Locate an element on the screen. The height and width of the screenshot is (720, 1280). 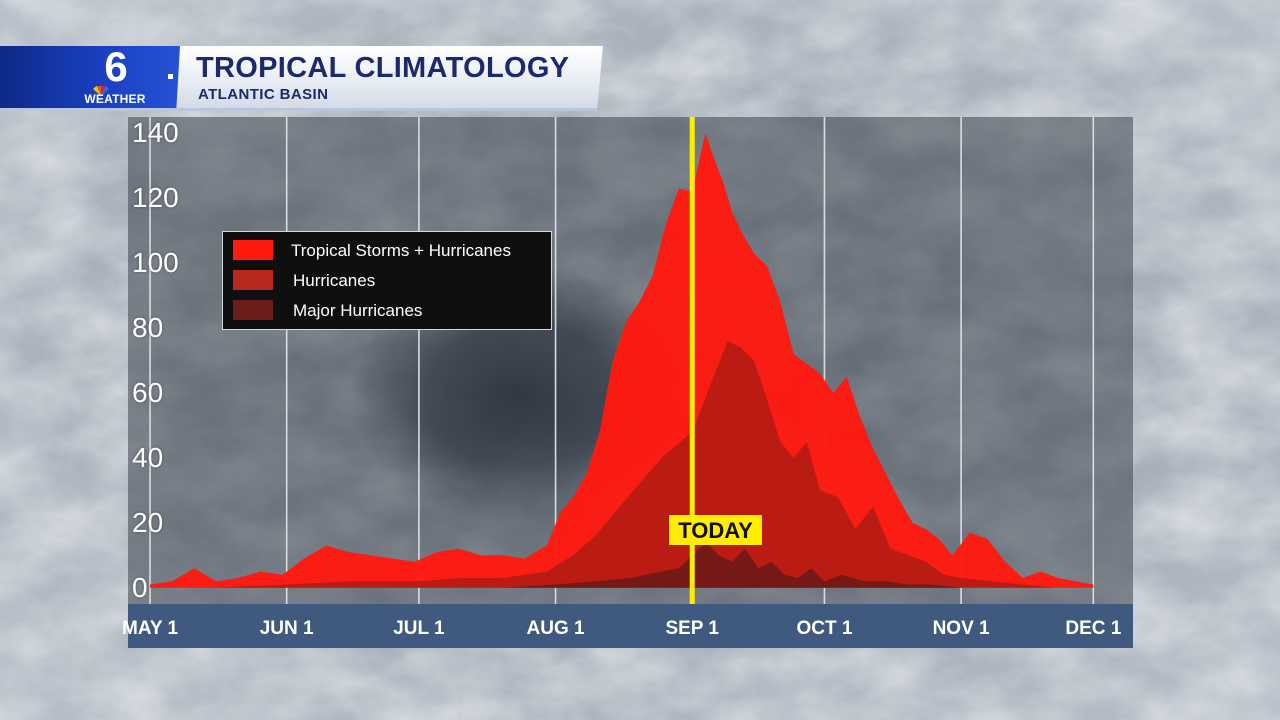
y-tick-label: 20 is located at coordinates (148, 522).